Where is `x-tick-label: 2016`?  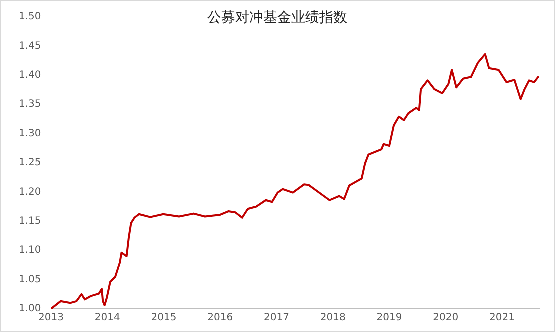 x-tick-label: 2016 is located at coordinates (221, 318).